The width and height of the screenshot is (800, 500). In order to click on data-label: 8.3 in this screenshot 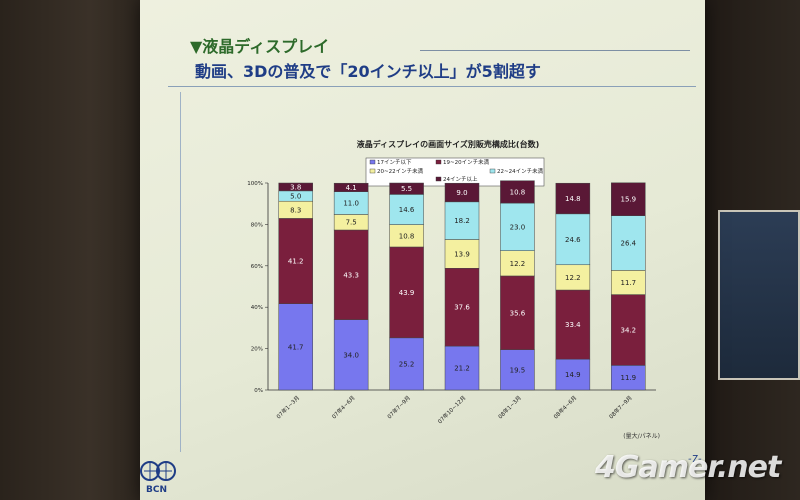, I will do `click(295, 210)`.